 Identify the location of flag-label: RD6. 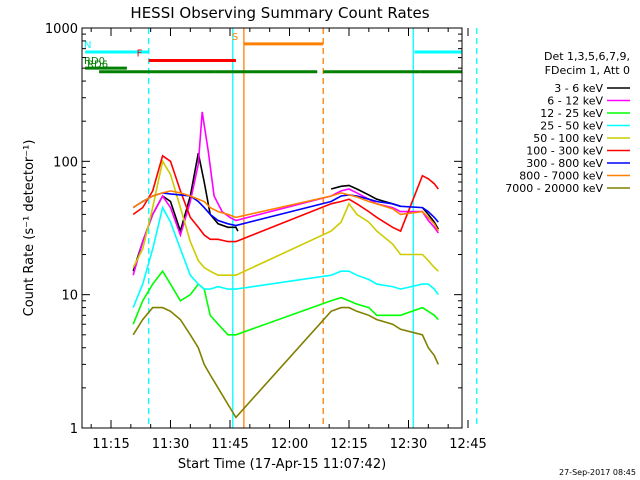
(97, 65).